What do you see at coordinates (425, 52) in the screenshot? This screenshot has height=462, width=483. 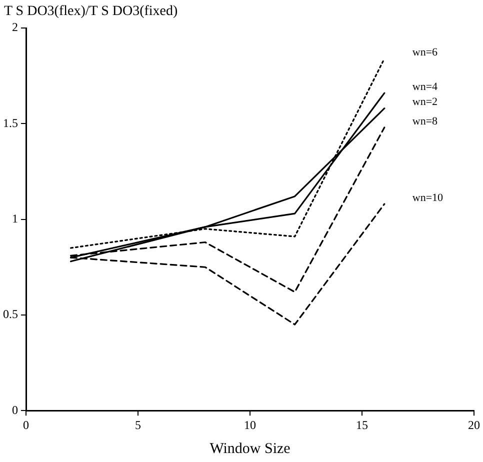 I see `text: wn=6` at bounding box center [425, 52].